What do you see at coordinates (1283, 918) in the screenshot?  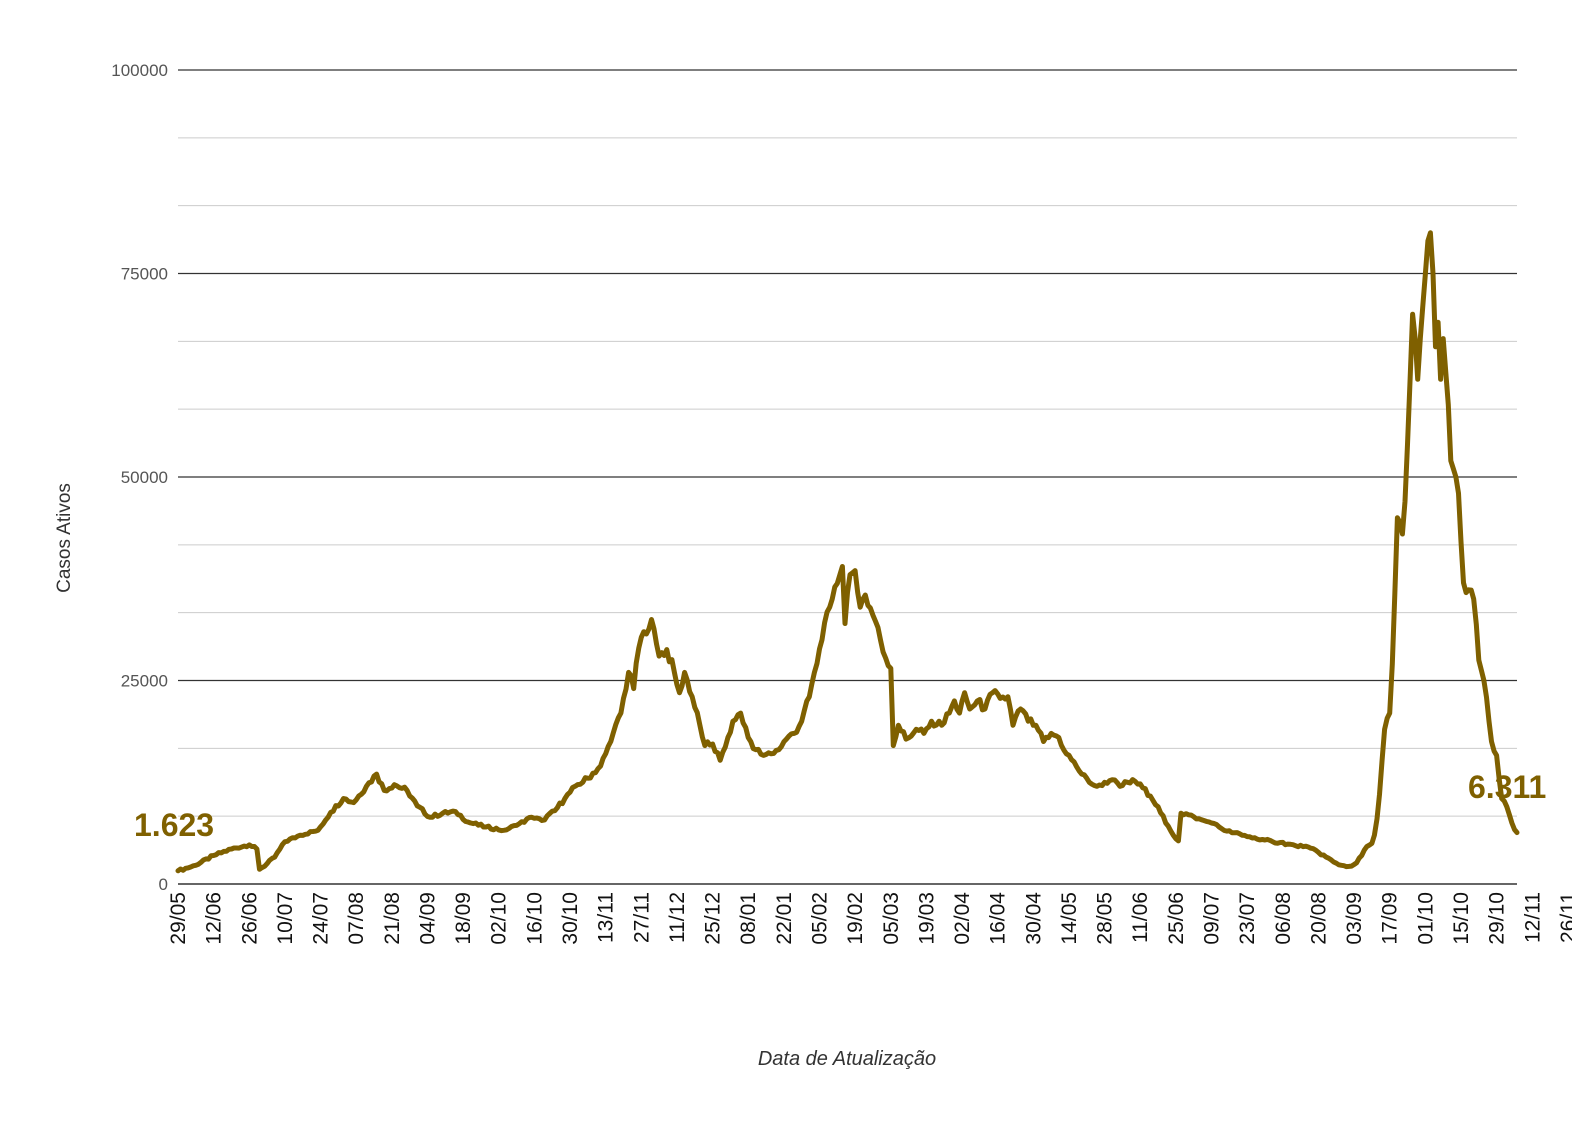 I see `x-tick-label: 06/08` at bounding box center [1283, 918].